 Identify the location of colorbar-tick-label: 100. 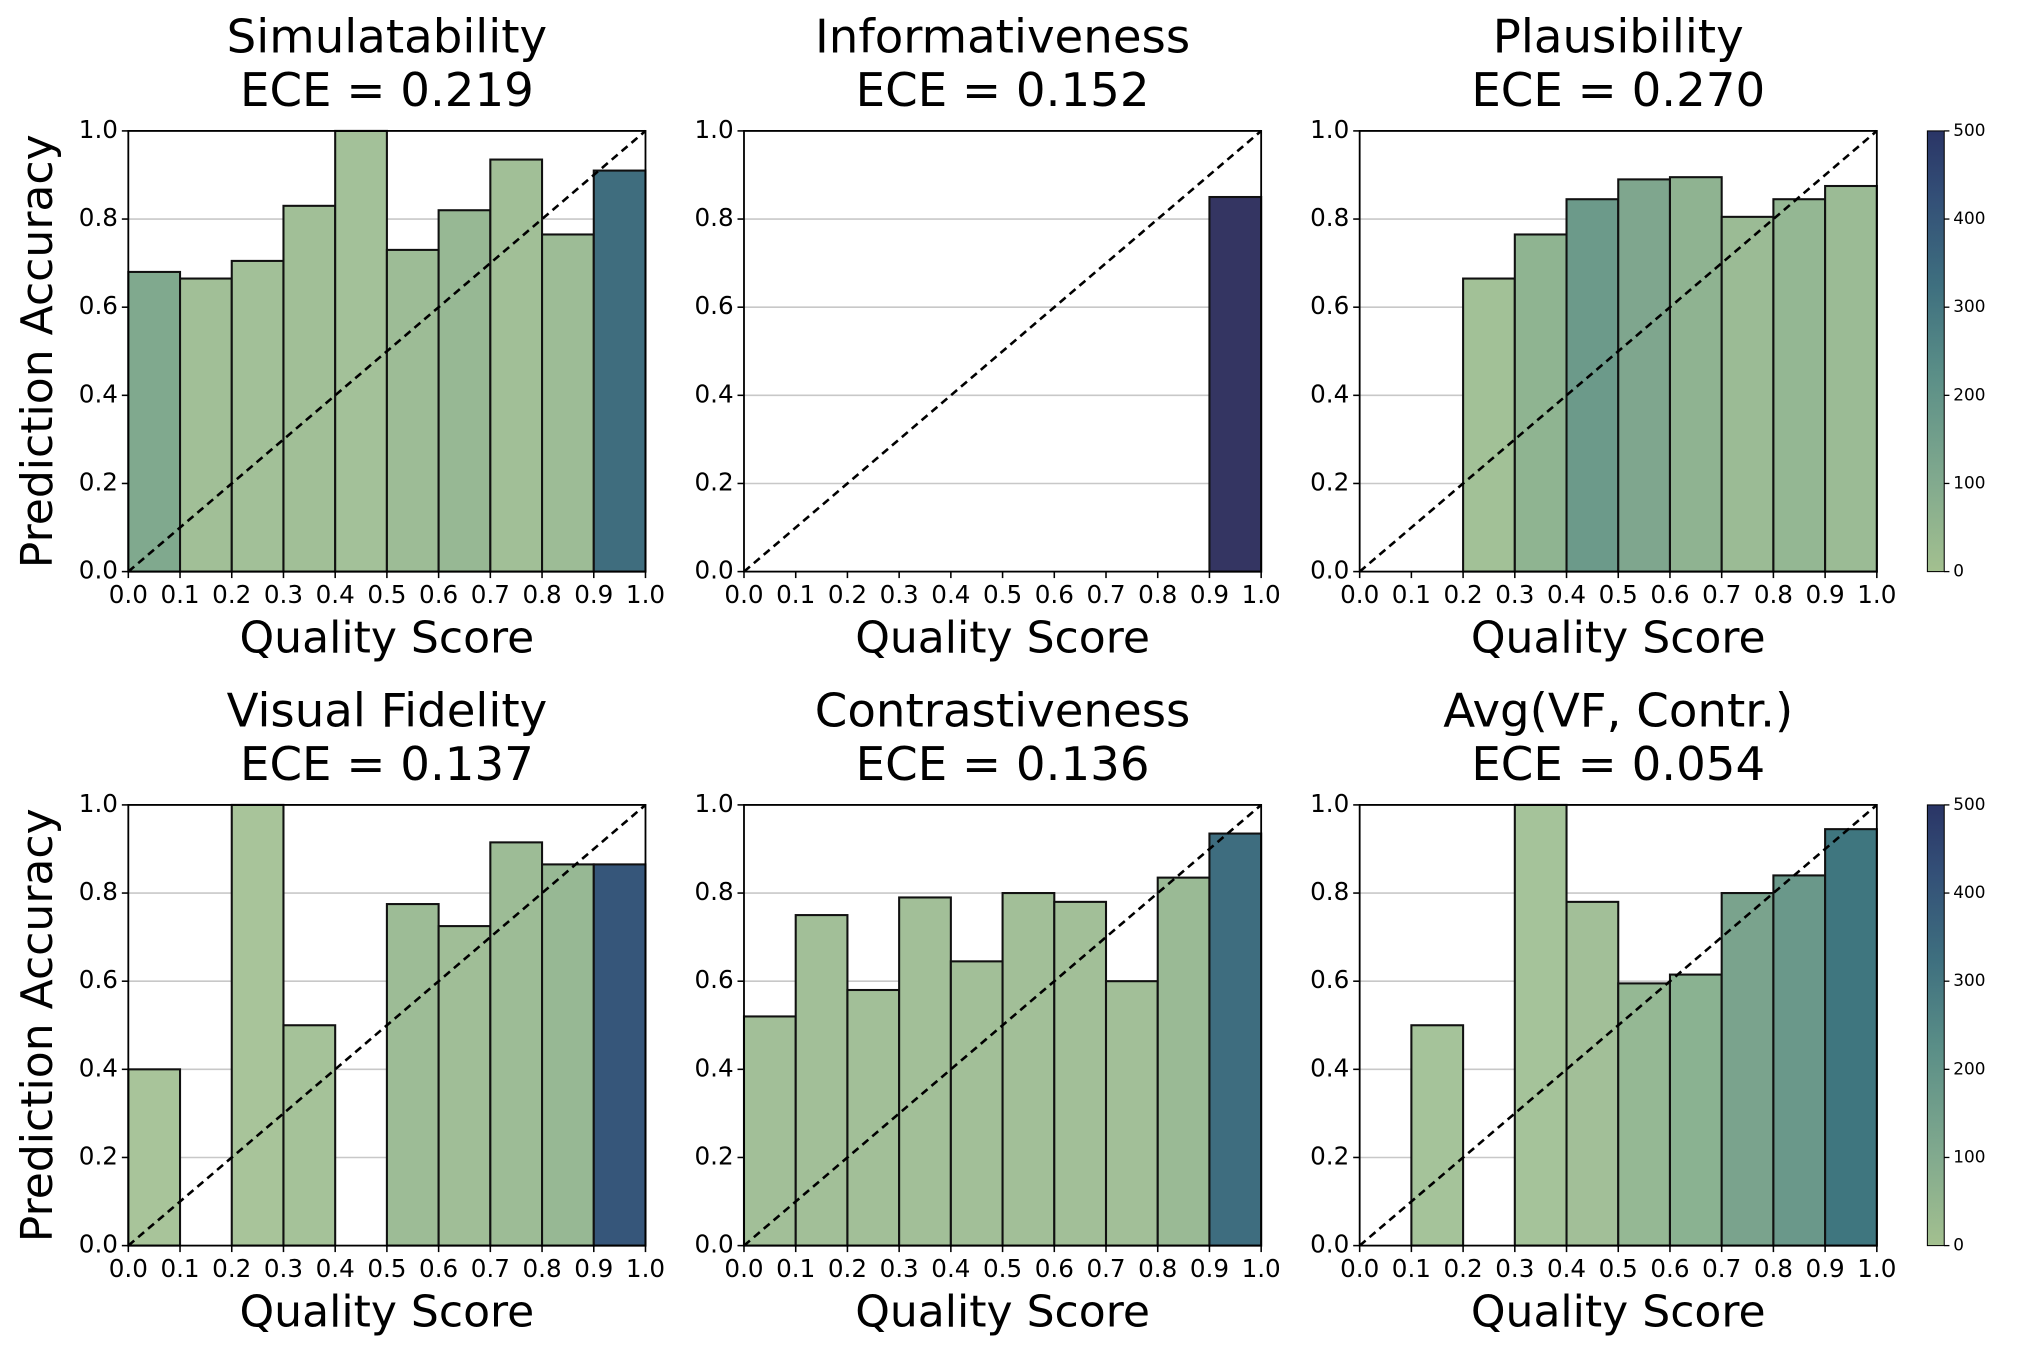
(1969, 482).